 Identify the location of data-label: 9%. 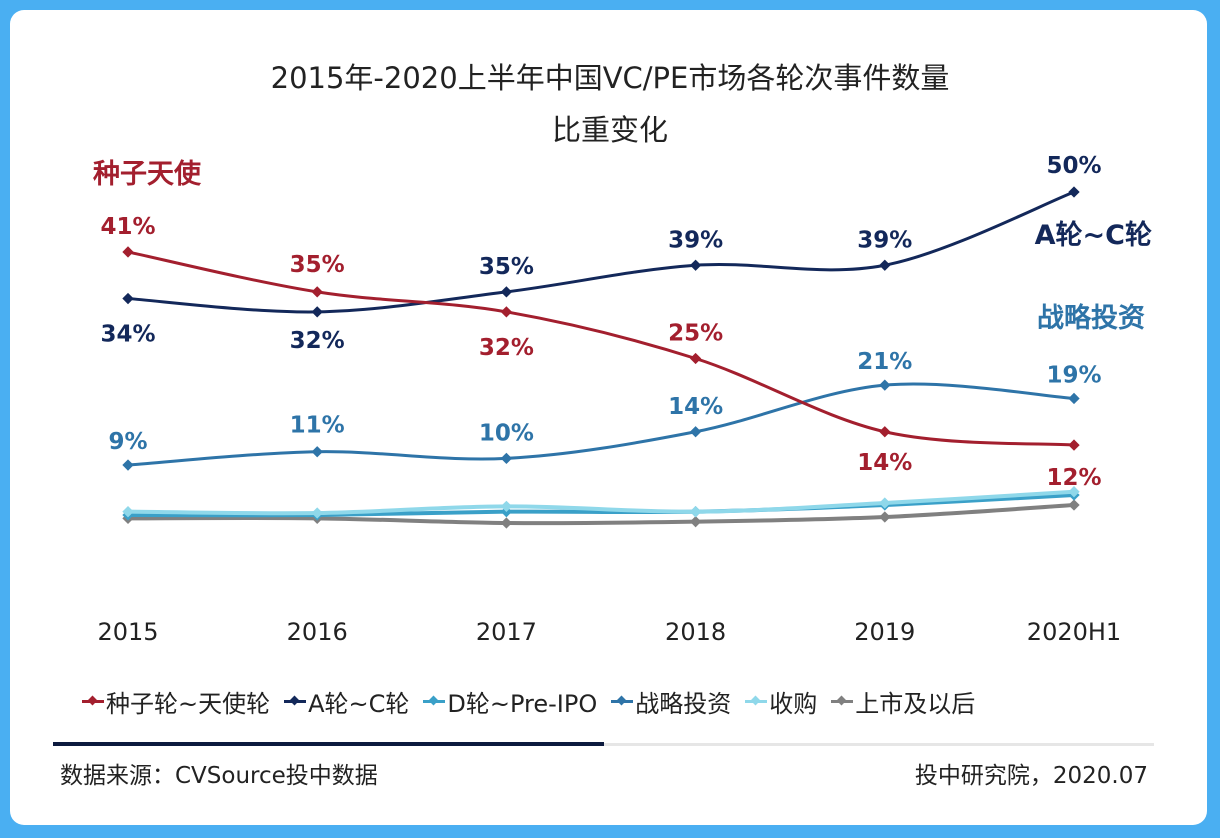
(127, 442).